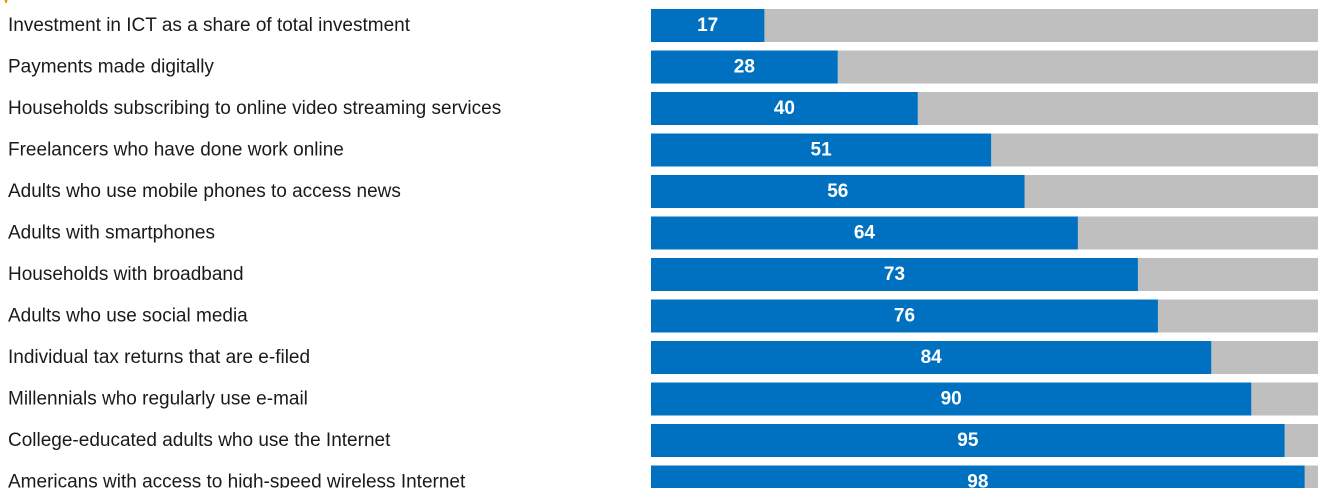 Image resolution: width=1318 pixels, height=488 pixels. What do you see at coordinates (126, 274) in the screenshot?
I see `category-label: Households with broadband` at bounding box center [126, 274].